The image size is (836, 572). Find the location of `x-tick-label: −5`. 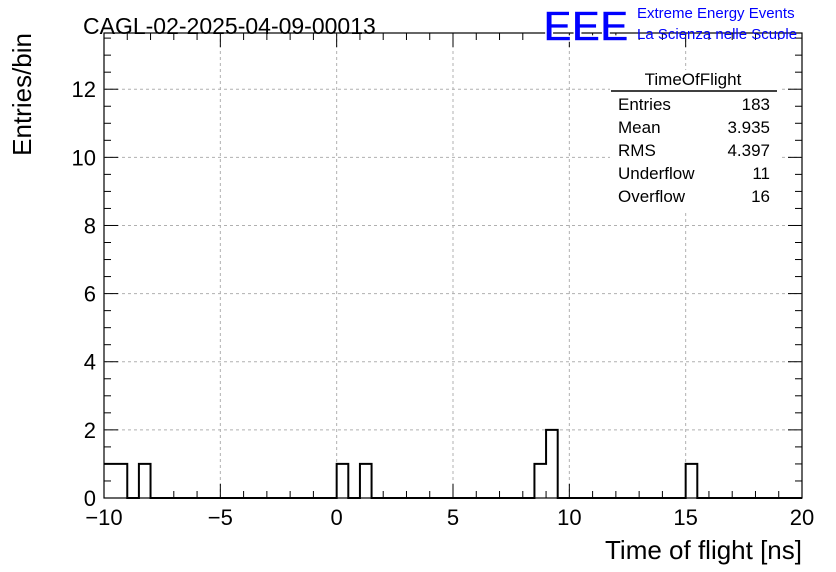

x-tick-label: −5 is located at coordinates (220, 517).